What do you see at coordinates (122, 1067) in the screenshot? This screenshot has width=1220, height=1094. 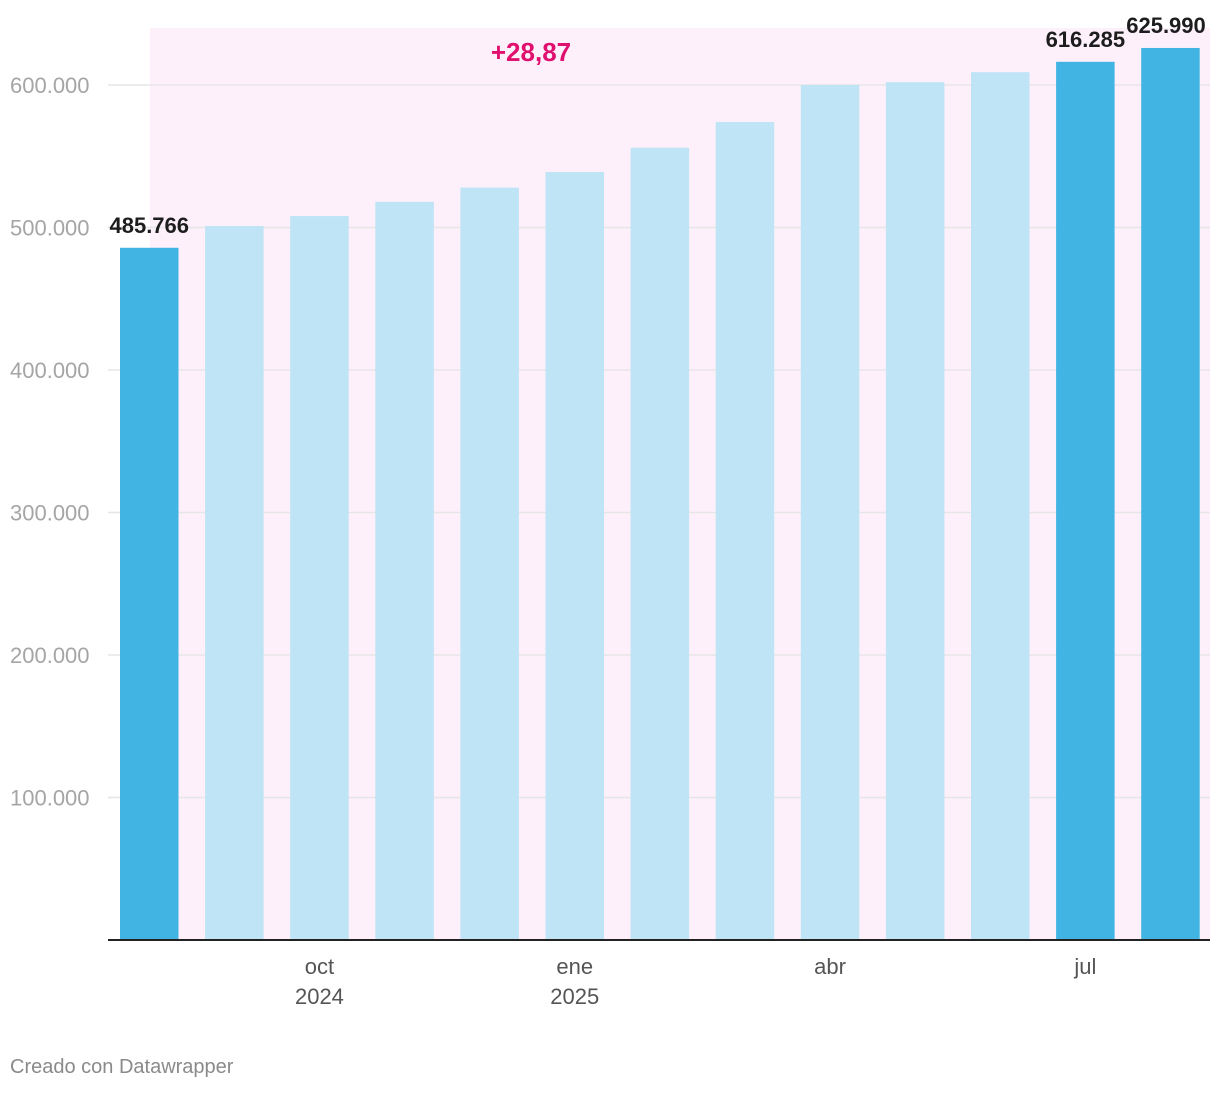 I see `footer-credit: Creado con Datawrapper` at bounding box center [122, 1067].